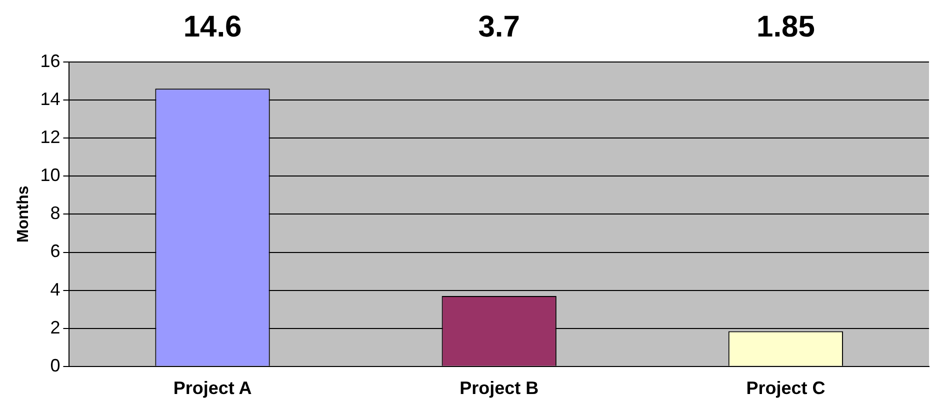 This screenshot has width=933, height=416. What do you see at coordinates (50, 99) in the screenshot?
I see `y-tick-label: 14` at bounding box center [50, 99].